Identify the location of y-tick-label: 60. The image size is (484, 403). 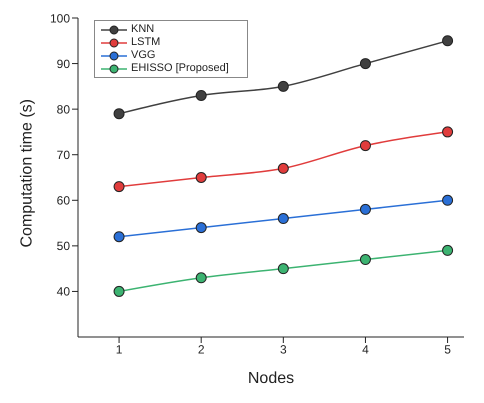
(63, 201).